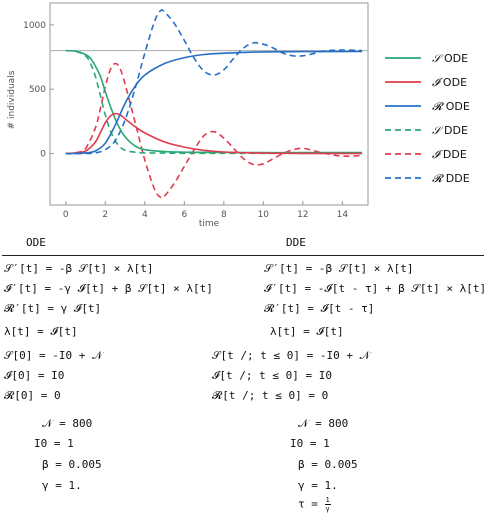 This screenshot has height=520, width=486. What do you see at coordinates (375, 288) in the screenshot?
I see `dde-eq-i: 𝓘′[t] = -𝓘[t - τ] + β 𝒮[t] × λ[t]` at bounding box center [375, 288].